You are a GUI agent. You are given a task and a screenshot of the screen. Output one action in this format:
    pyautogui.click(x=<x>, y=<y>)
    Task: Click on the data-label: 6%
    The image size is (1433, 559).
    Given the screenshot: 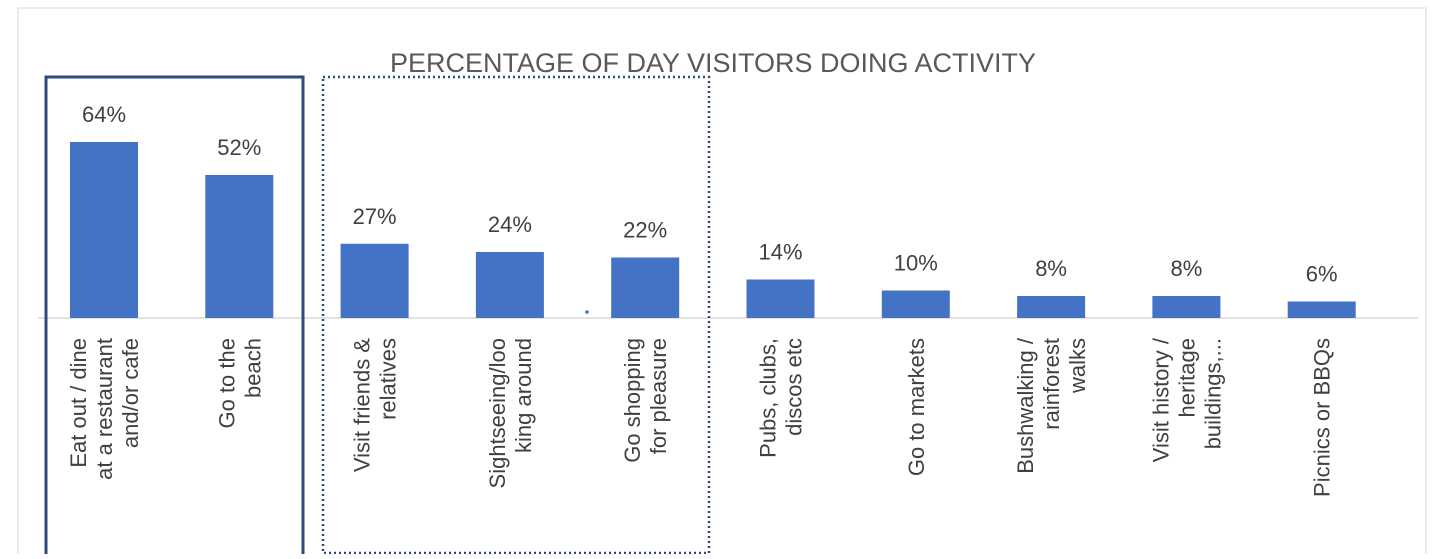 What is the action you would take?
    pyautogui.click(x=1322, y=274)
    